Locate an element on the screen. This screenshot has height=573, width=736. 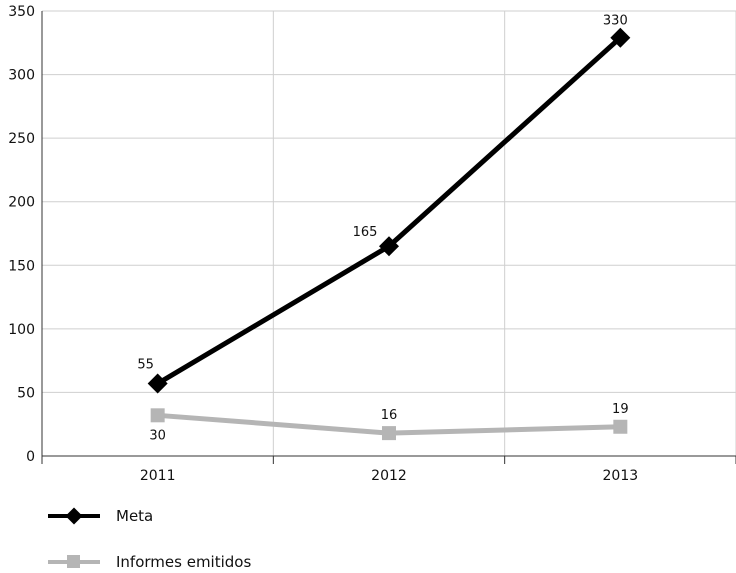
legend-item-informes: Informes emitidos is located at coordinates (149, 562).